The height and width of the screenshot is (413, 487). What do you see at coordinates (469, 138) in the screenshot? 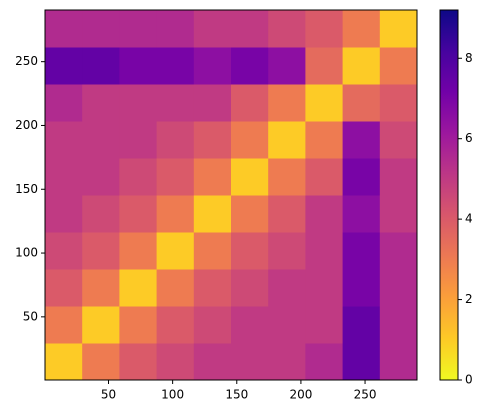
I see `colorbar-tick-label: 6` at bounding box center [469, 138].